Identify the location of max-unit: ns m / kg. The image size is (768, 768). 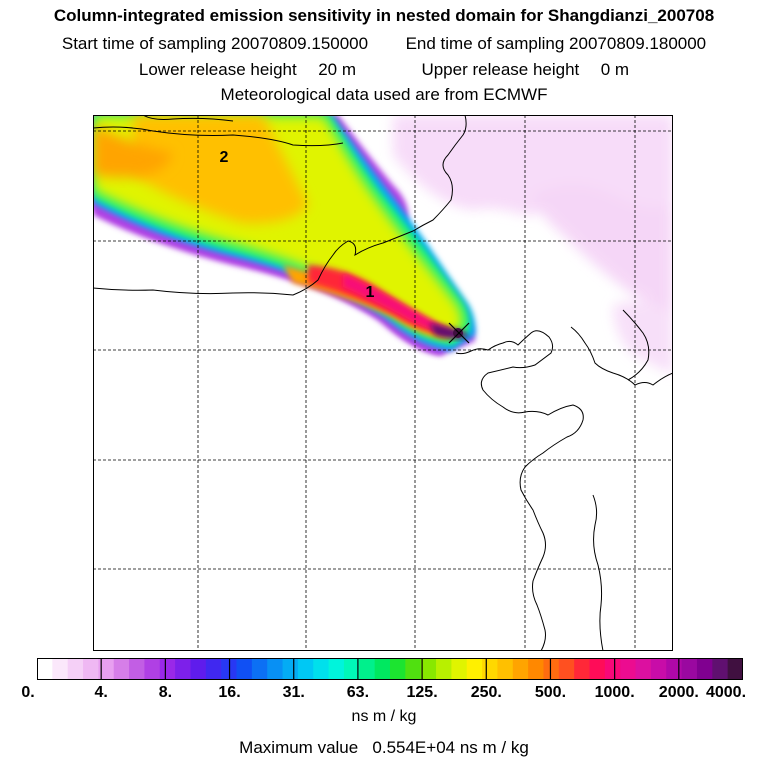
(494, 747).